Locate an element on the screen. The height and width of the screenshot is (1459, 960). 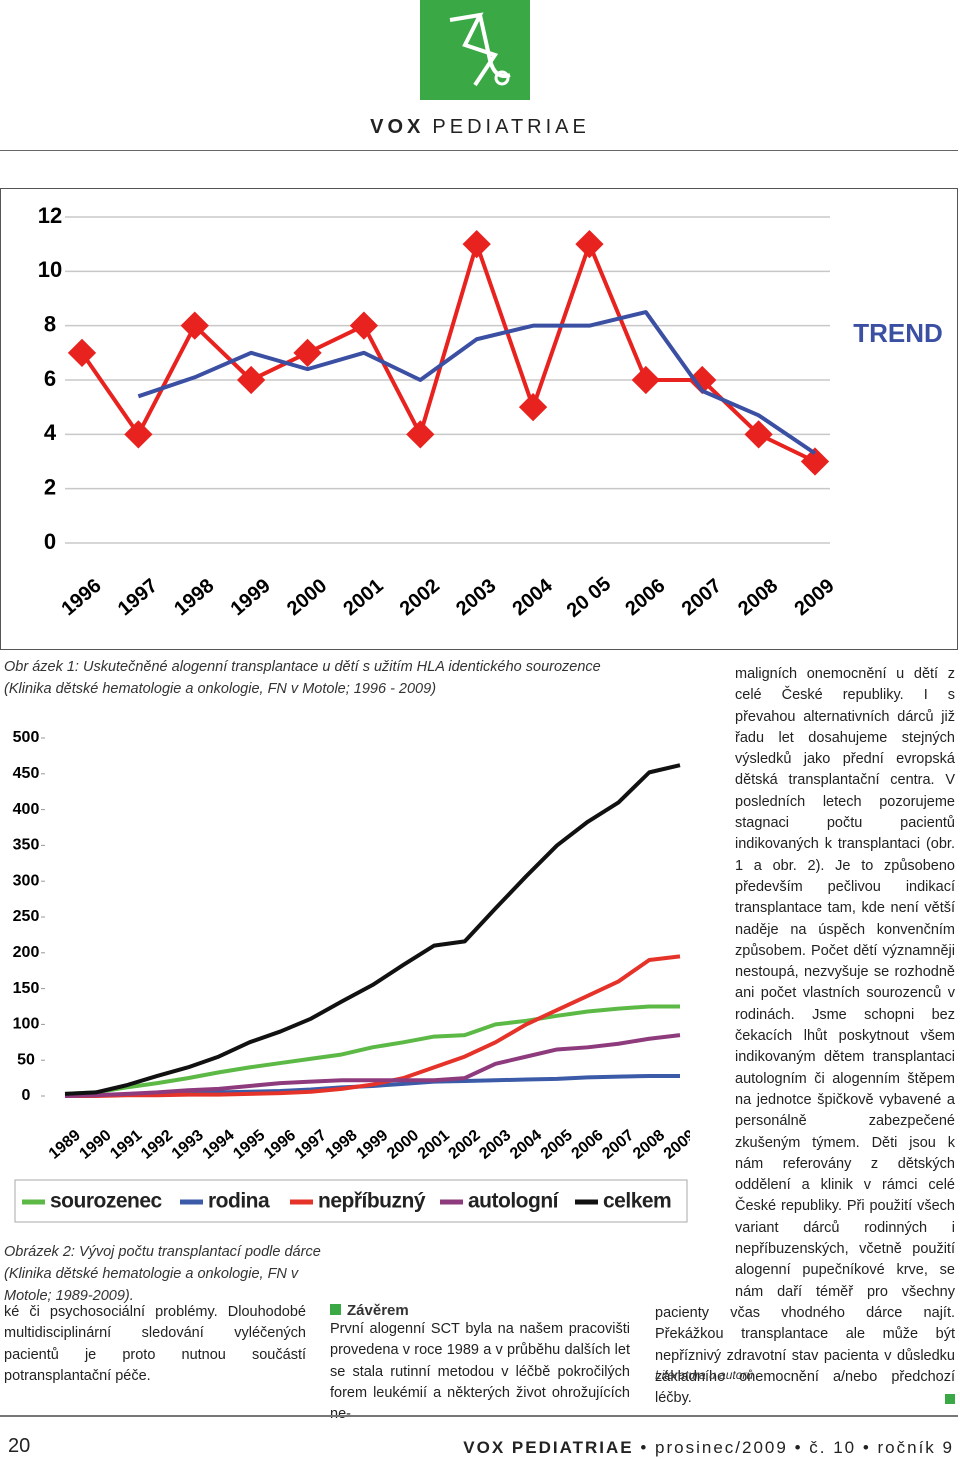
references: Literatura u autorů is located at coordinates (704, 1375).